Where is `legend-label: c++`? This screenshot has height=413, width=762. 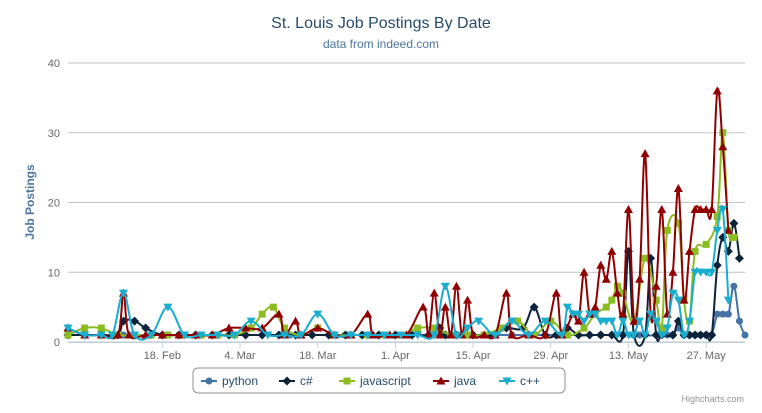
legend-label: c++ is located at coordinates (530, 381).